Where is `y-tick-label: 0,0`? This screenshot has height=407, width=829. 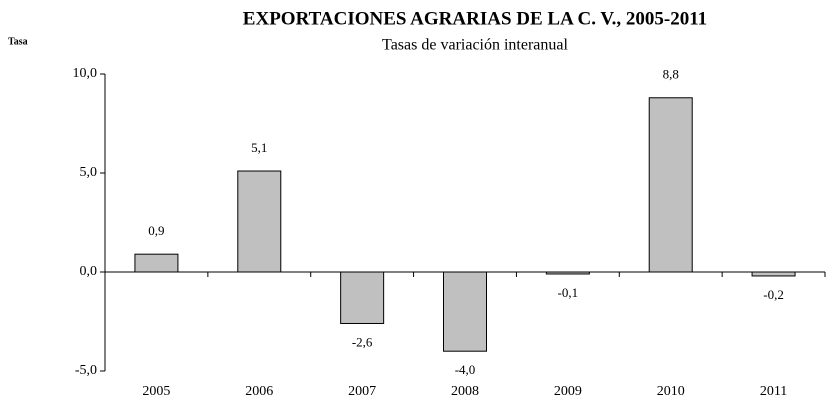
y-tick-label: 0,0 is located at coordinates (89, 271).